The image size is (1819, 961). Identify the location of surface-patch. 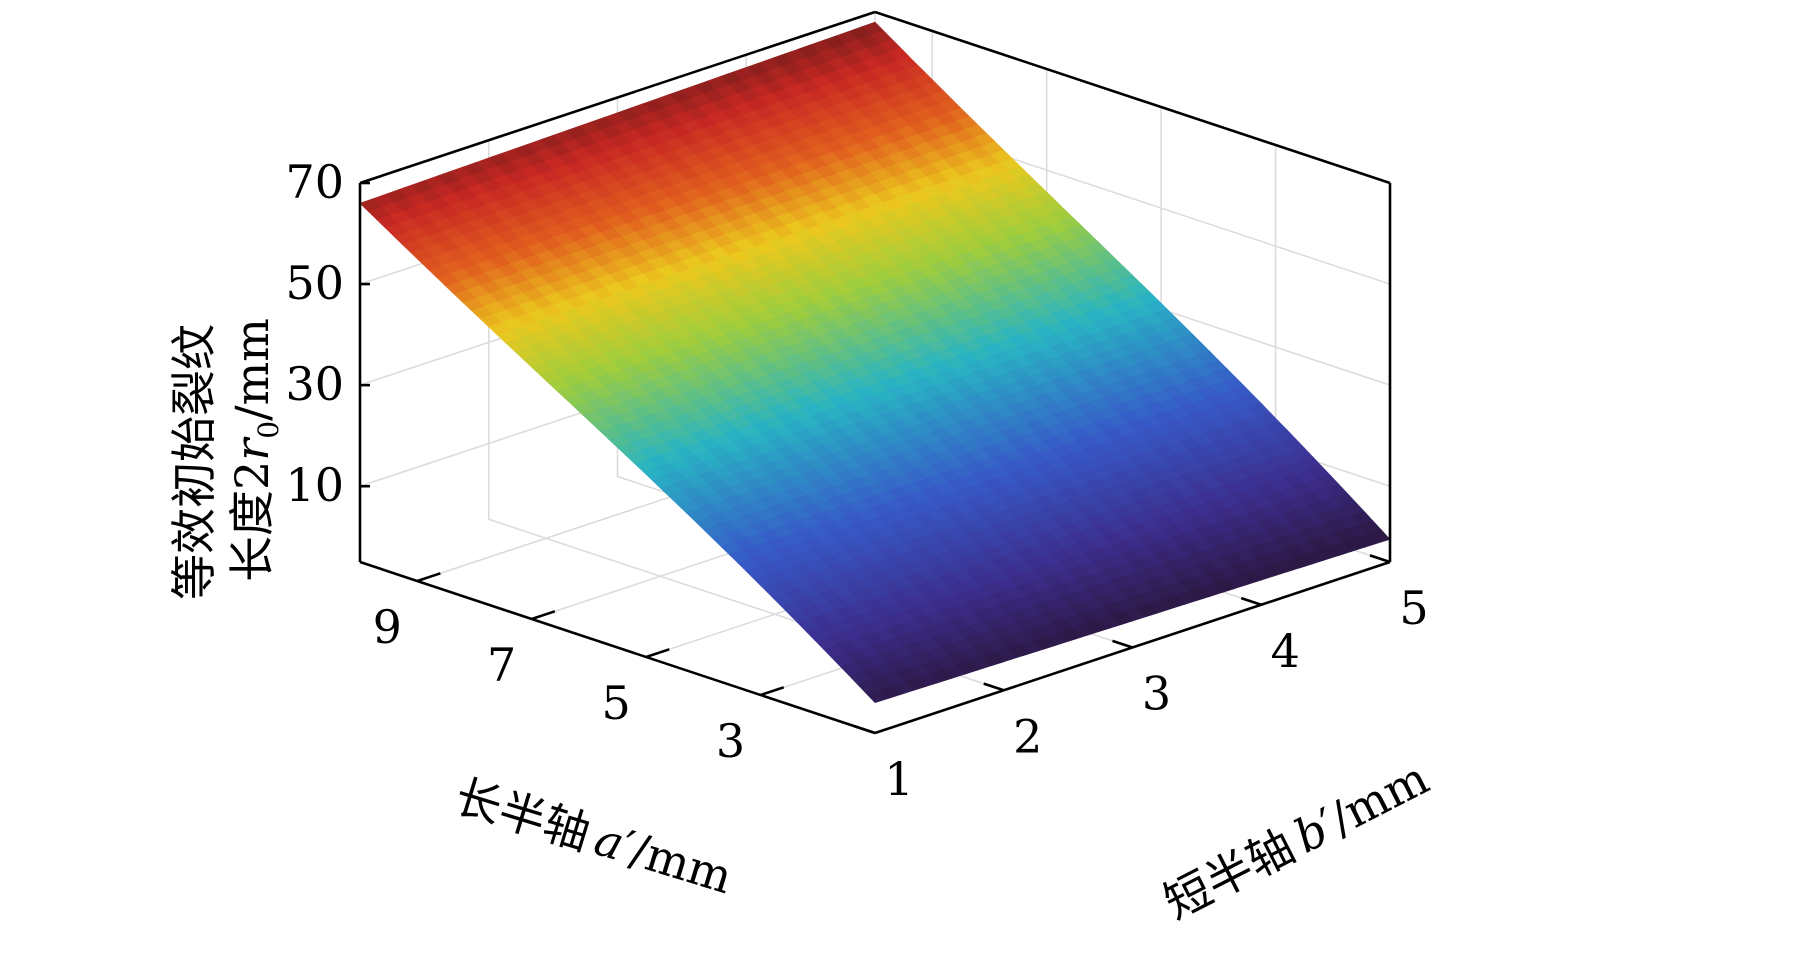
(877, 696).